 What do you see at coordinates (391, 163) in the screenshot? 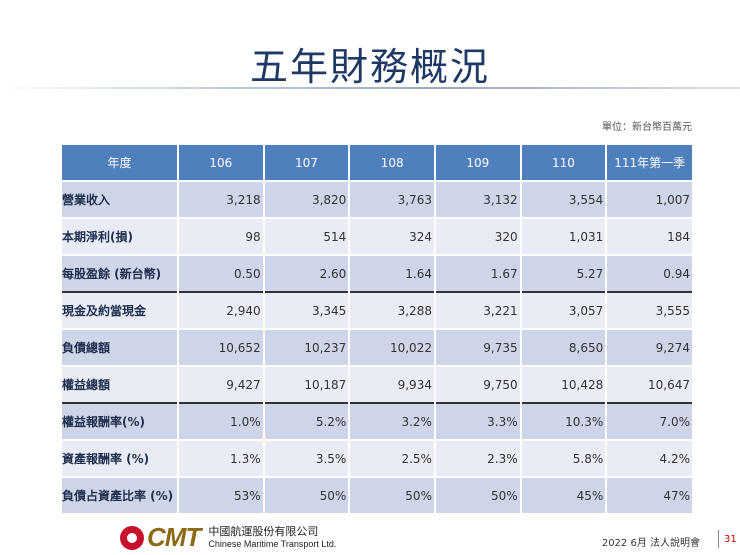
I see `column-header: 108` at bounding box center [391, 163].